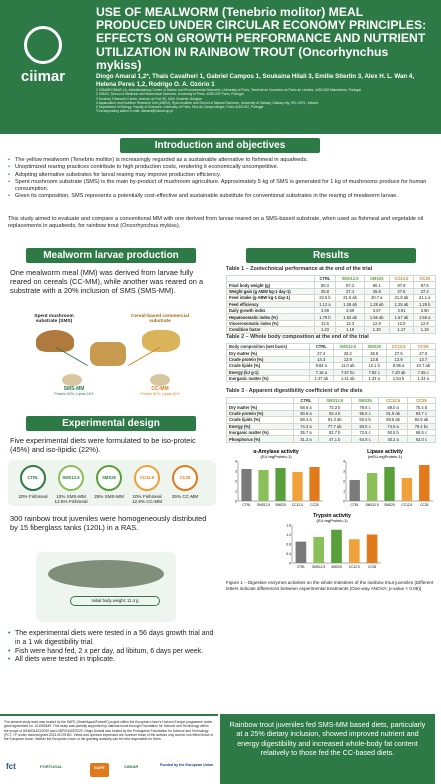 The width and height of the screenshot is (441, 784). I want to click on column-header: SMS12.5, so click(334, 400).